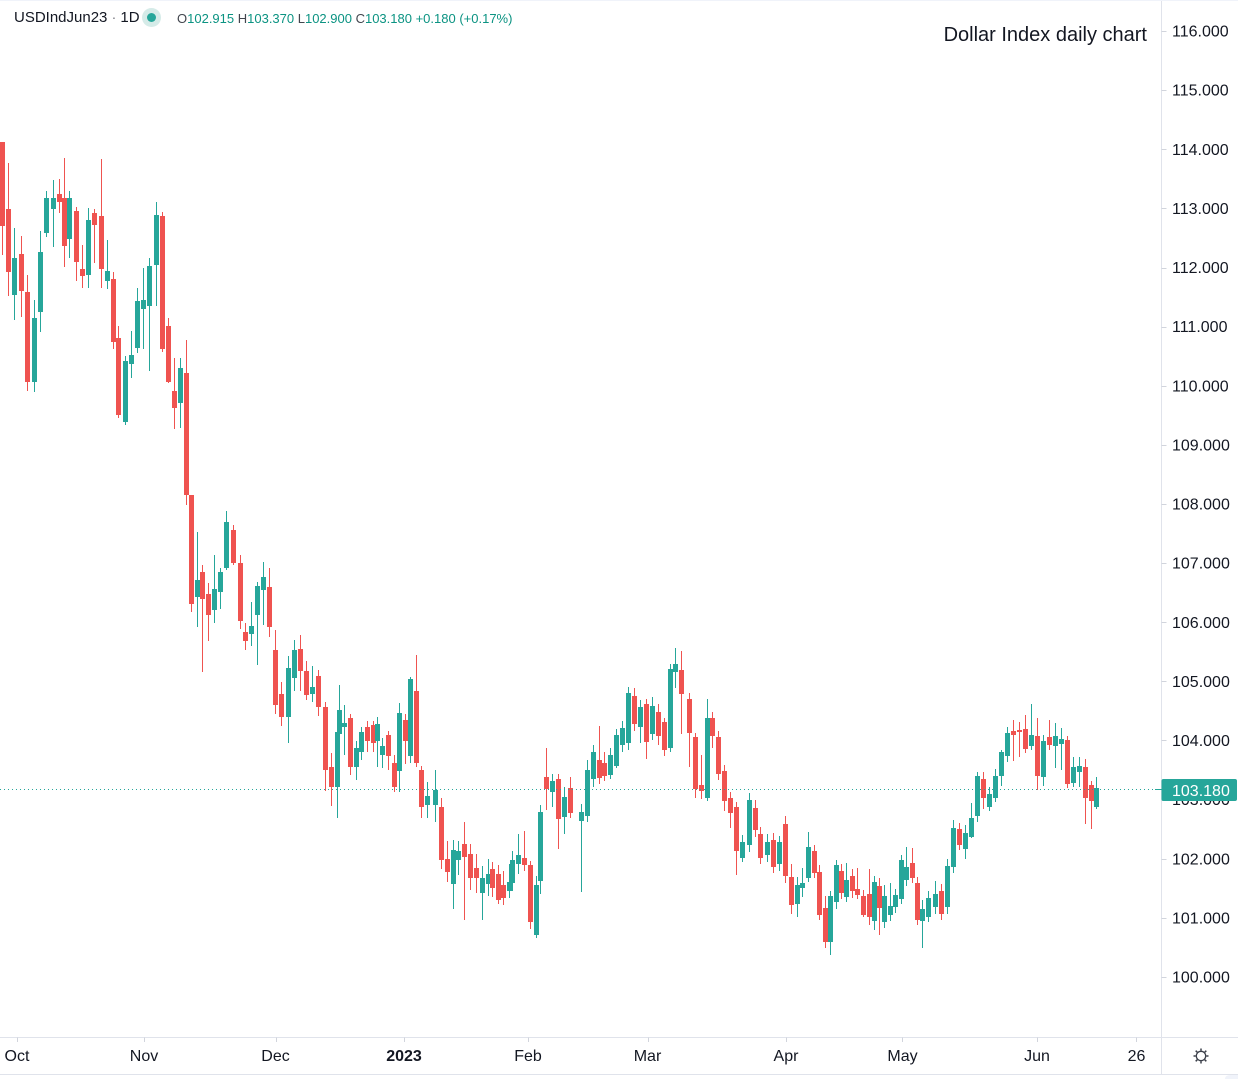 This screenshot has height=1079, width=1238. I want to click on svg-text: 105.000, so click(1201, 682).